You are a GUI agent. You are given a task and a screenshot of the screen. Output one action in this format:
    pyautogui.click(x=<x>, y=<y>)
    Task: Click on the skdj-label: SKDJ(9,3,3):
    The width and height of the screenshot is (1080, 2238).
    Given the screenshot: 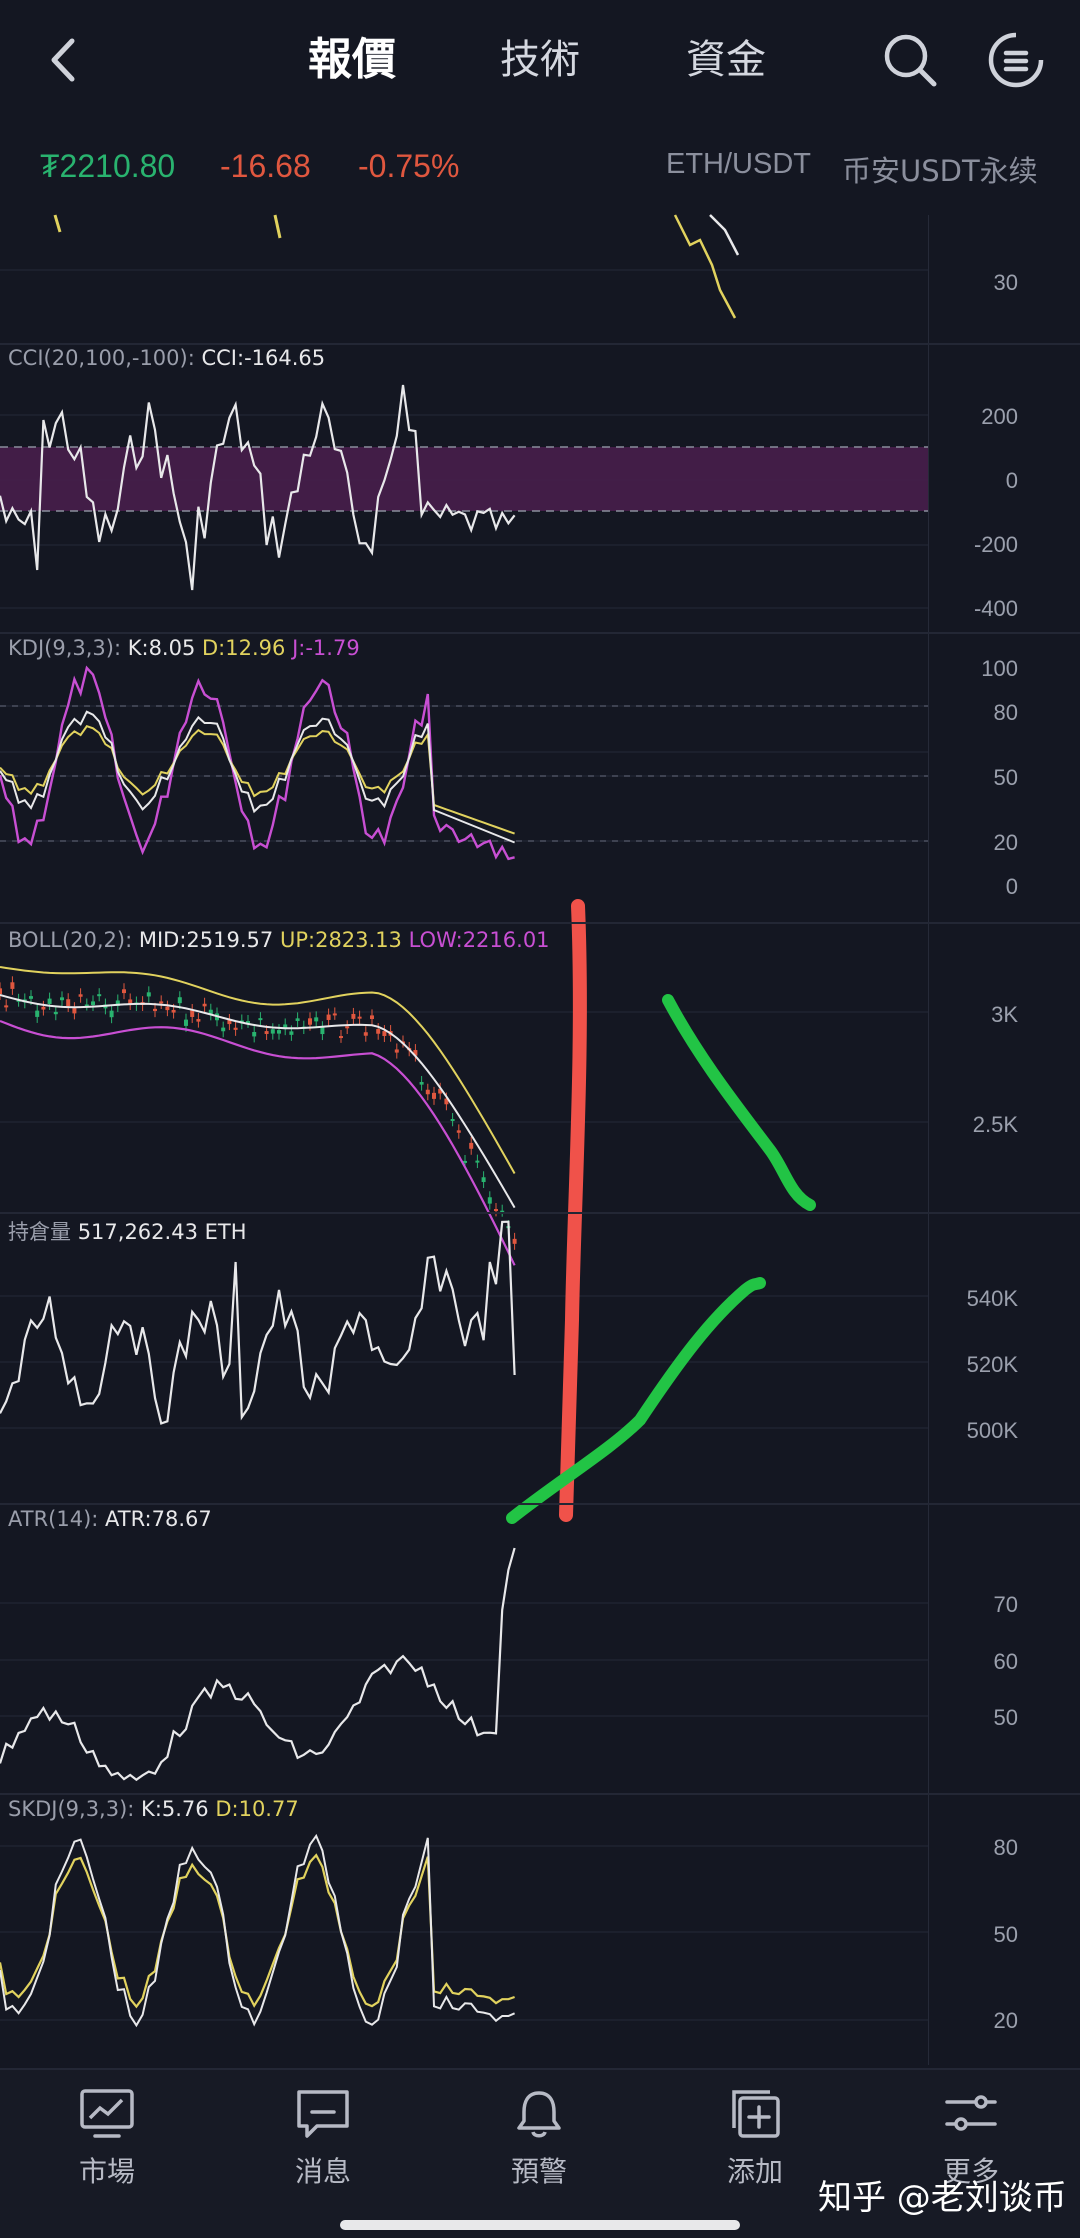 What is the action you would take?
    pyautogui.click(x=71, y=1809)
    